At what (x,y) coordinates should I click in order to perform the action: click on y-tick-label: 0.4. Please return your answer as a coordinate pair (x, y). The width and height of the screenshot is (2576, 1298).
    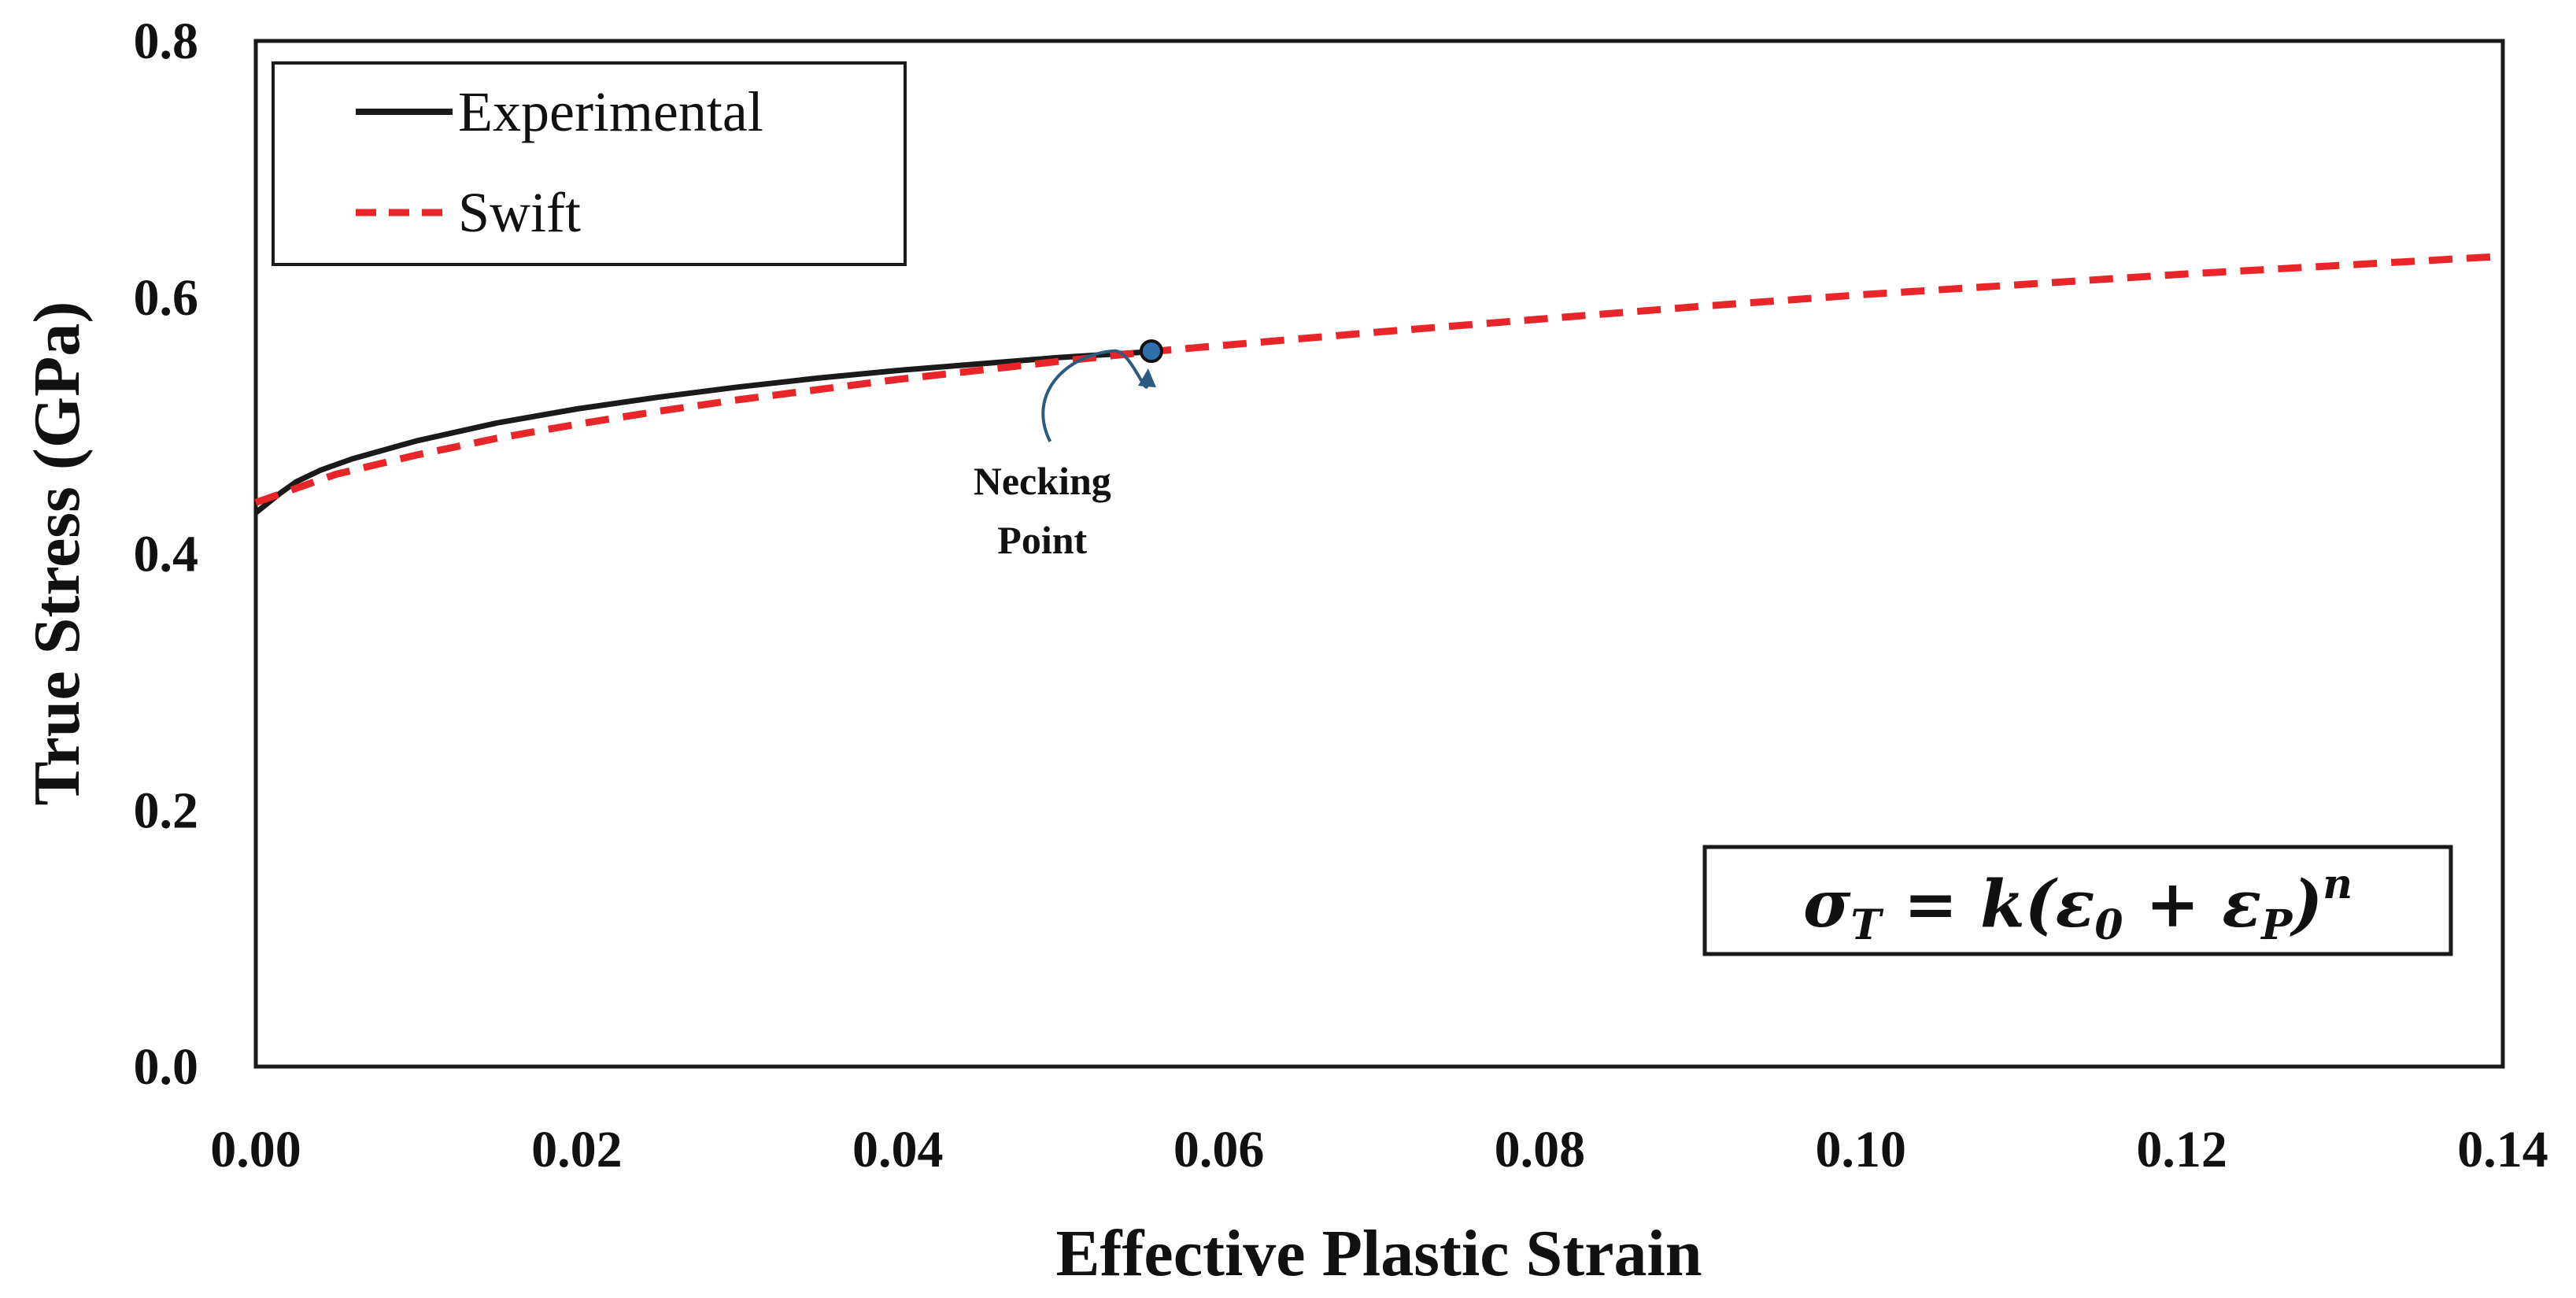
    Looking at the image, I should click on (166, 554).